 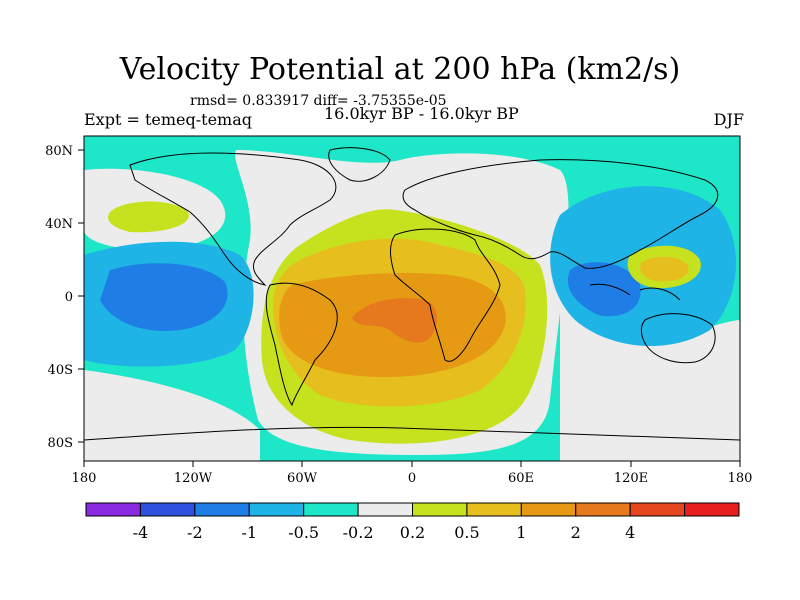 What do you see at coordinates (302, 478) in the screenshot?
I see `lon-tick-label: 60W` at bounding box center [302, 478].